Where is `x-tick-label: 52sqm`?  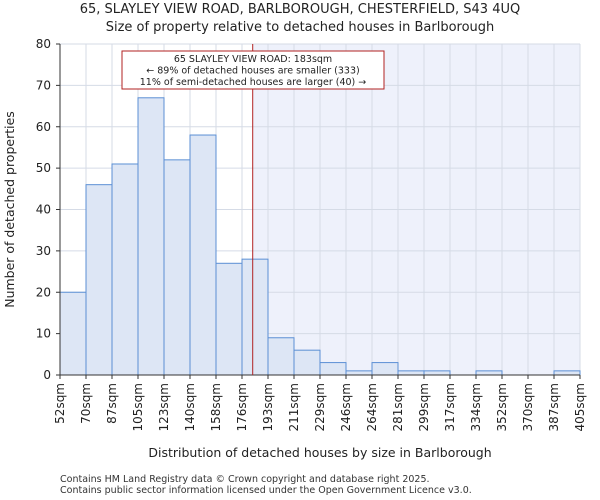 x-tick-label: 52sqm is located at coordinates (60, 403).